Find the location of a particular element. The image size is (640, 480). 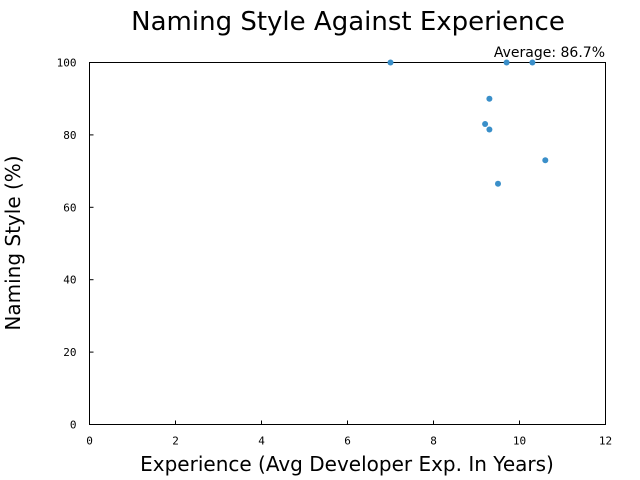

x-axis: 0 2 4 6 8 10 12 is located at coordinates (349, 434).